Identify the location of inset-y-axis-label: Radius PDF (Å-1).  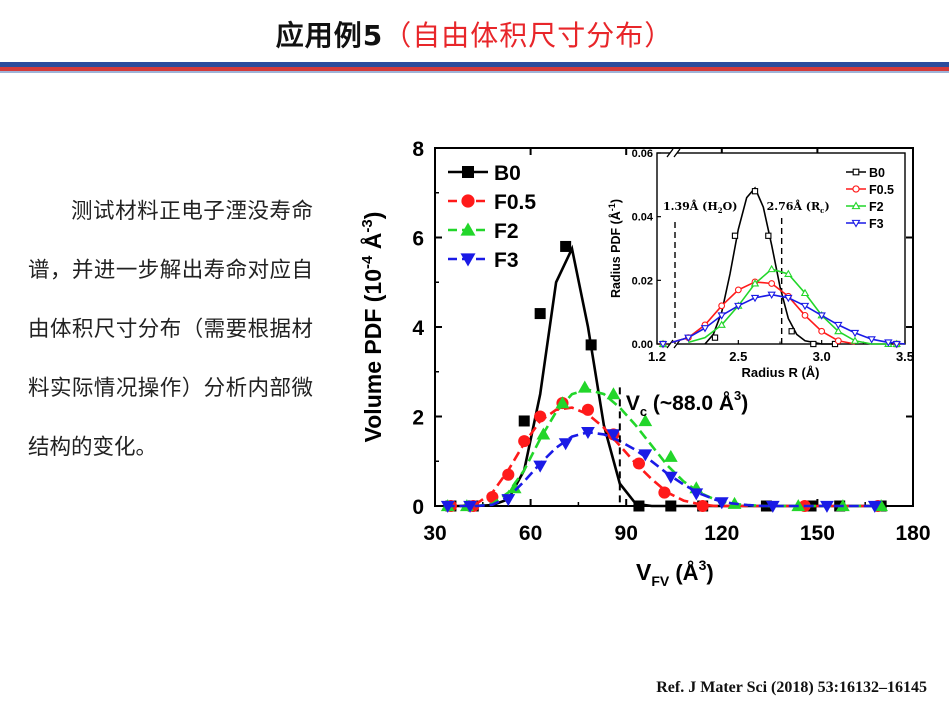
(615, 248).